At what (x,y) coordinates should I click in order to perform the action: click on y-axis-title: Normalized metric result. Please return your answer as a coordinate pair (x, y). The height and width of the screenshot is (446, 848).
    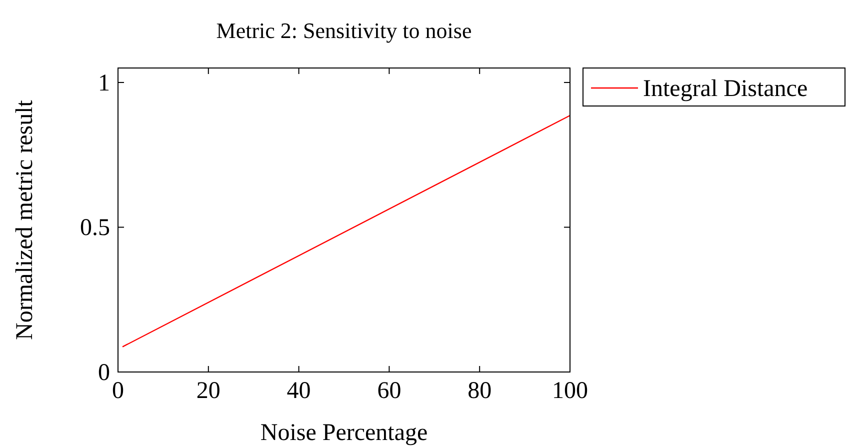
    Looking at the image, I should click on (25, 220).